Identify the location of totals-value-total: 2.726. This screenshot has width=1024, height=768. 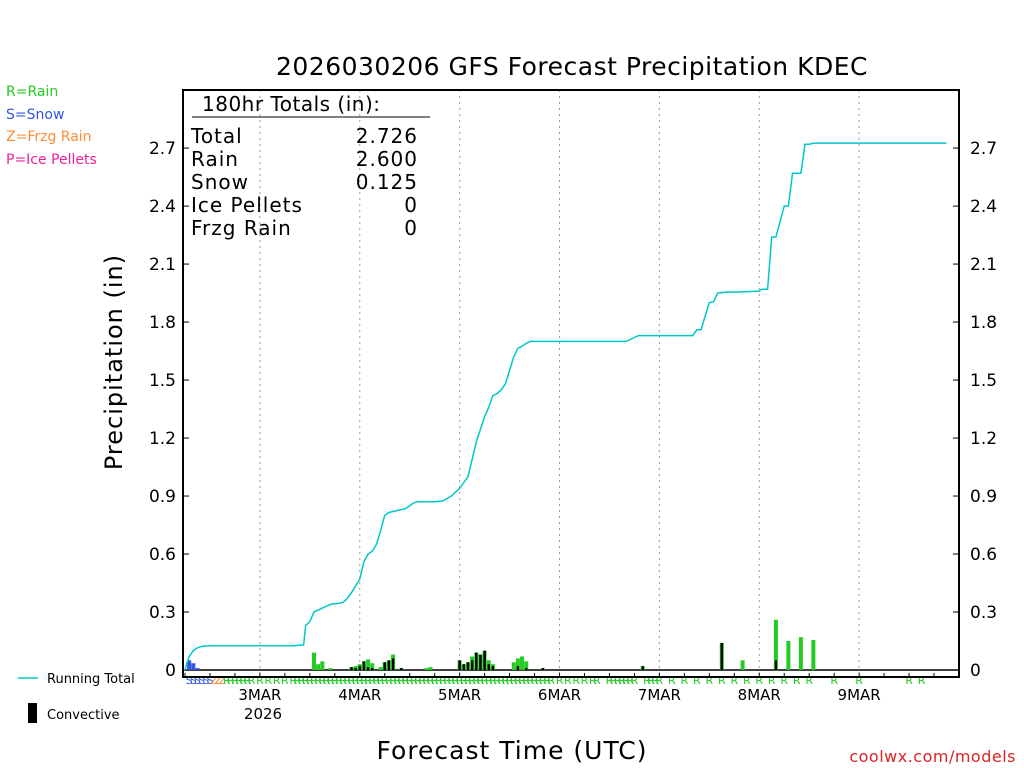
(387, 136).